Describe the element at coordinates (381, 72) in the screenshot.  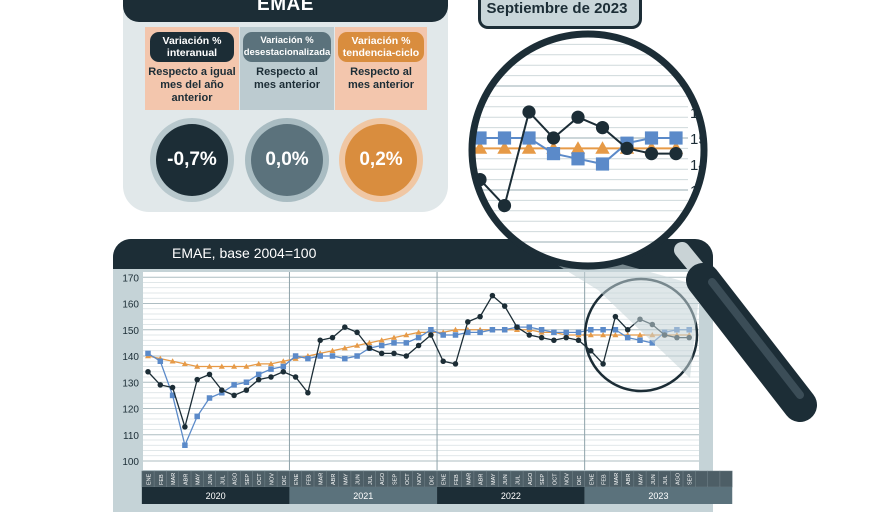
I see `desc-line: Respecto al` at that location.